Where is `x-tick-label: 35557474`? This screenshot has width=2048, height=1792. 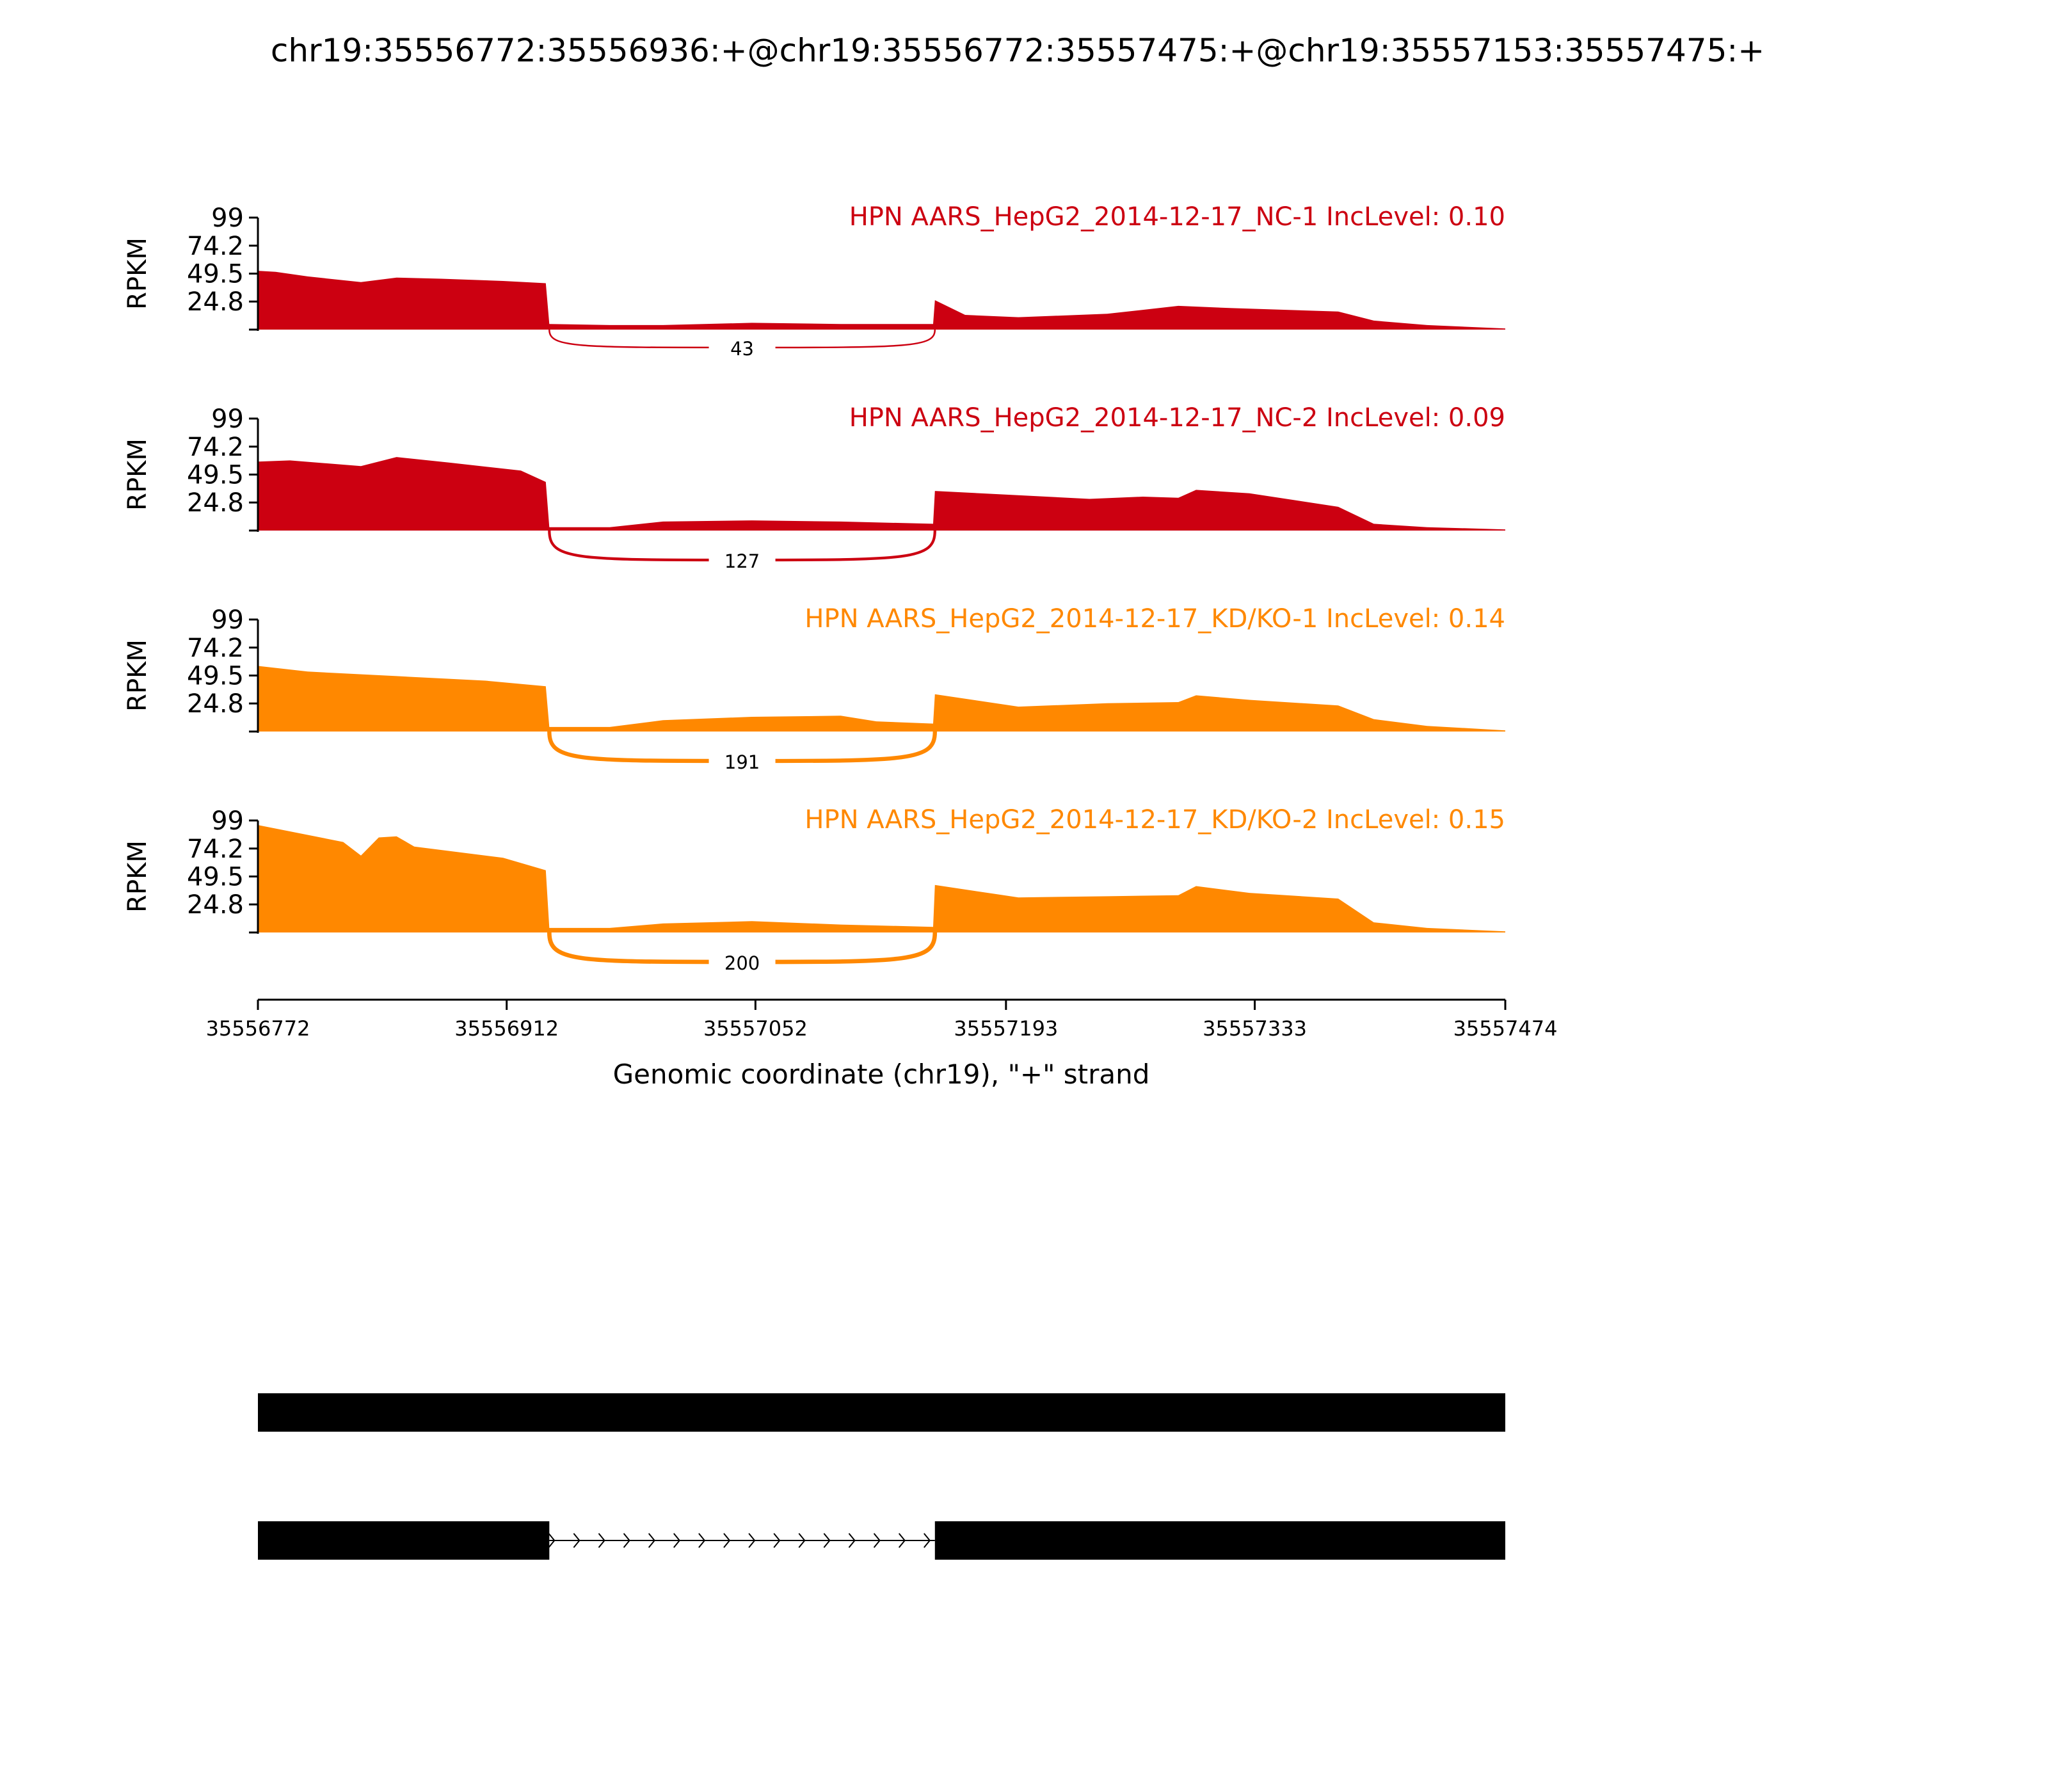
x-tick-label: 35557474 is located at coordinates (1505, 1028).